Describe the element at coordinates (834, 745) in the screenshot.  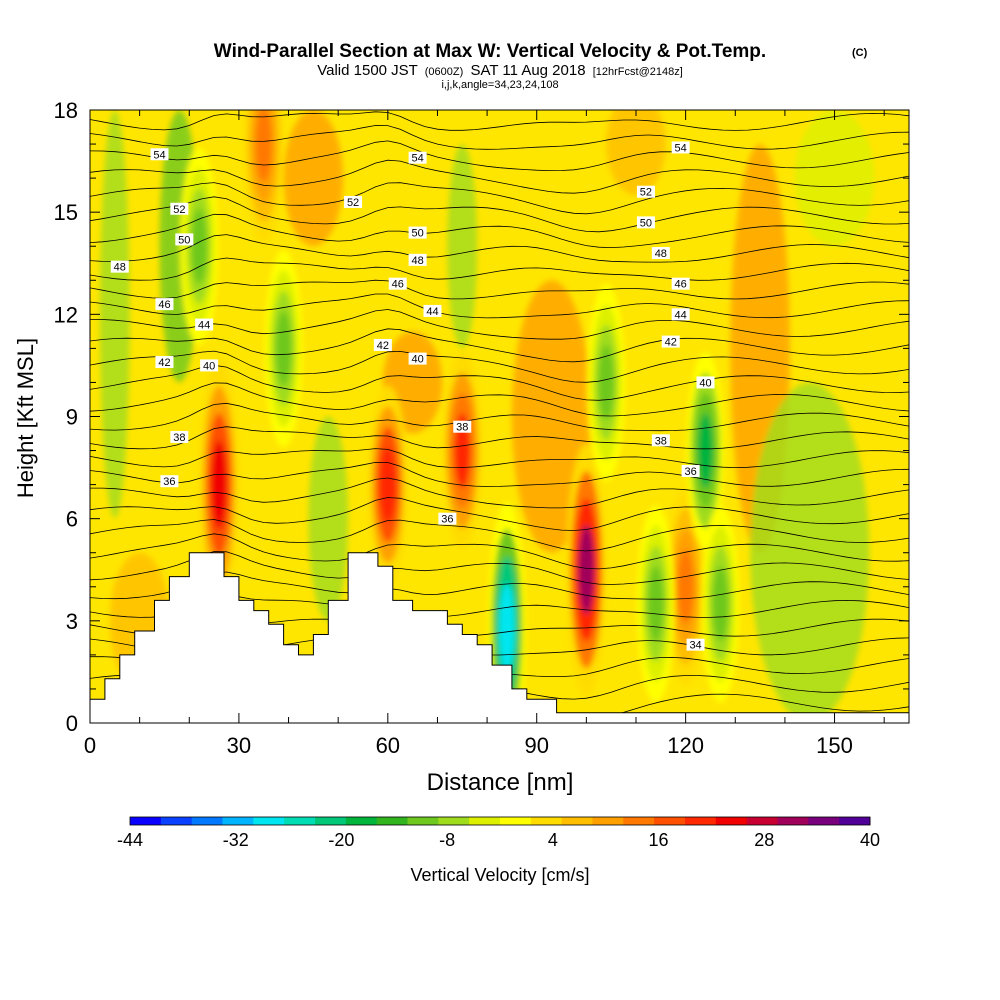
I see `x-tick-label: 150` at that location.